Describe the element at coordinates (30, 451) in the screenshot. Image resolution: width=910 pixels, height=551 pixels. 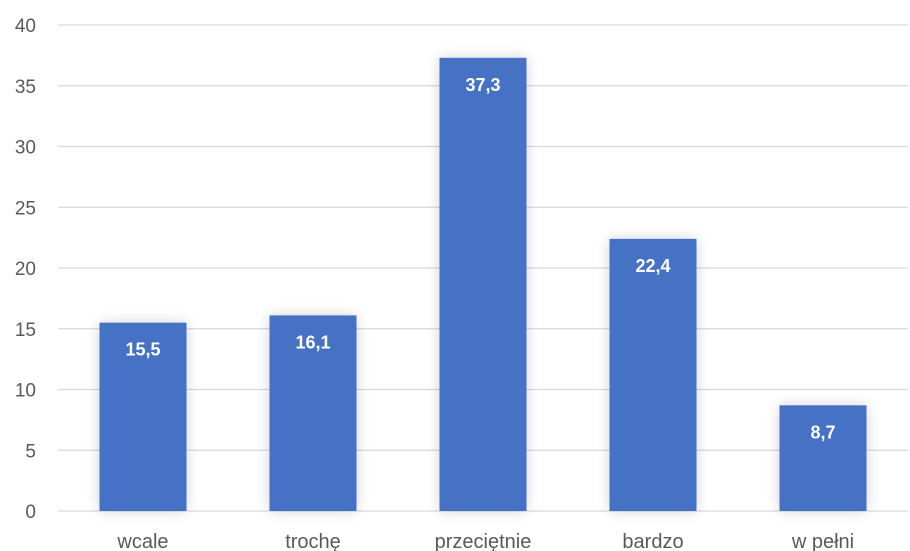
I see `y-tick-label: 5` at that location.